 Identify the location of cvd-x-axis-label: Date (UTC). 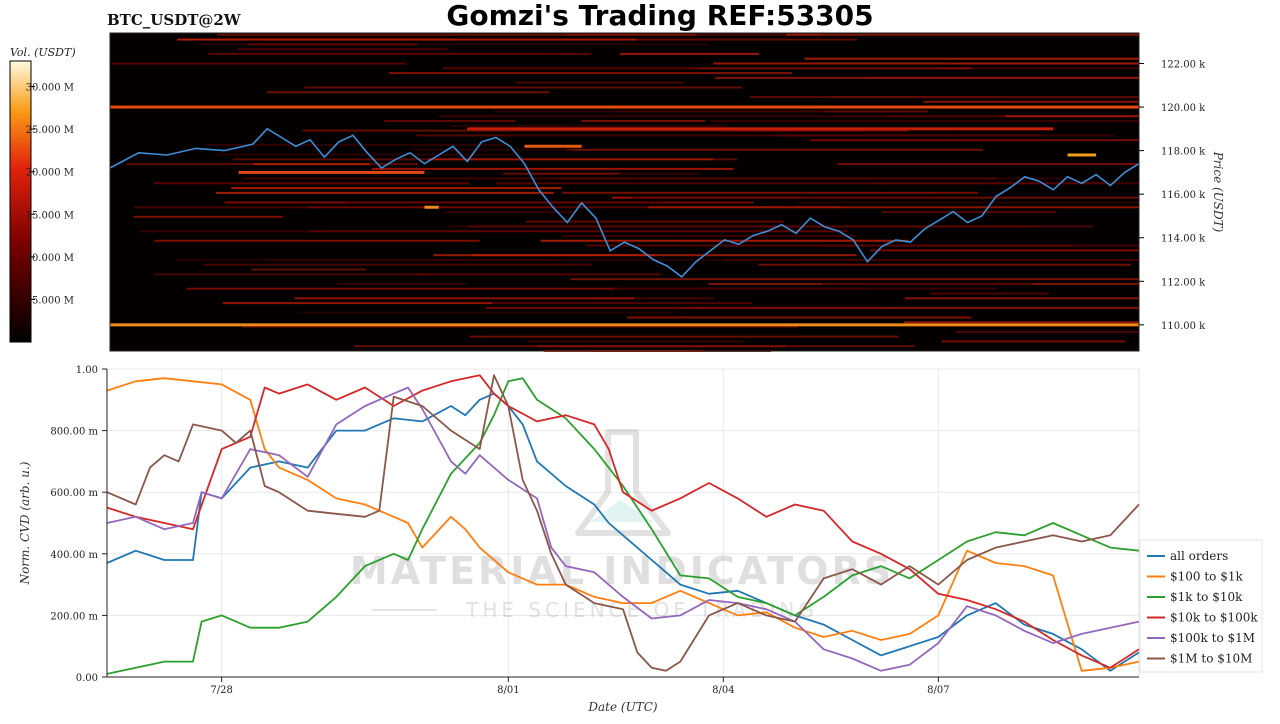
(622, 707).